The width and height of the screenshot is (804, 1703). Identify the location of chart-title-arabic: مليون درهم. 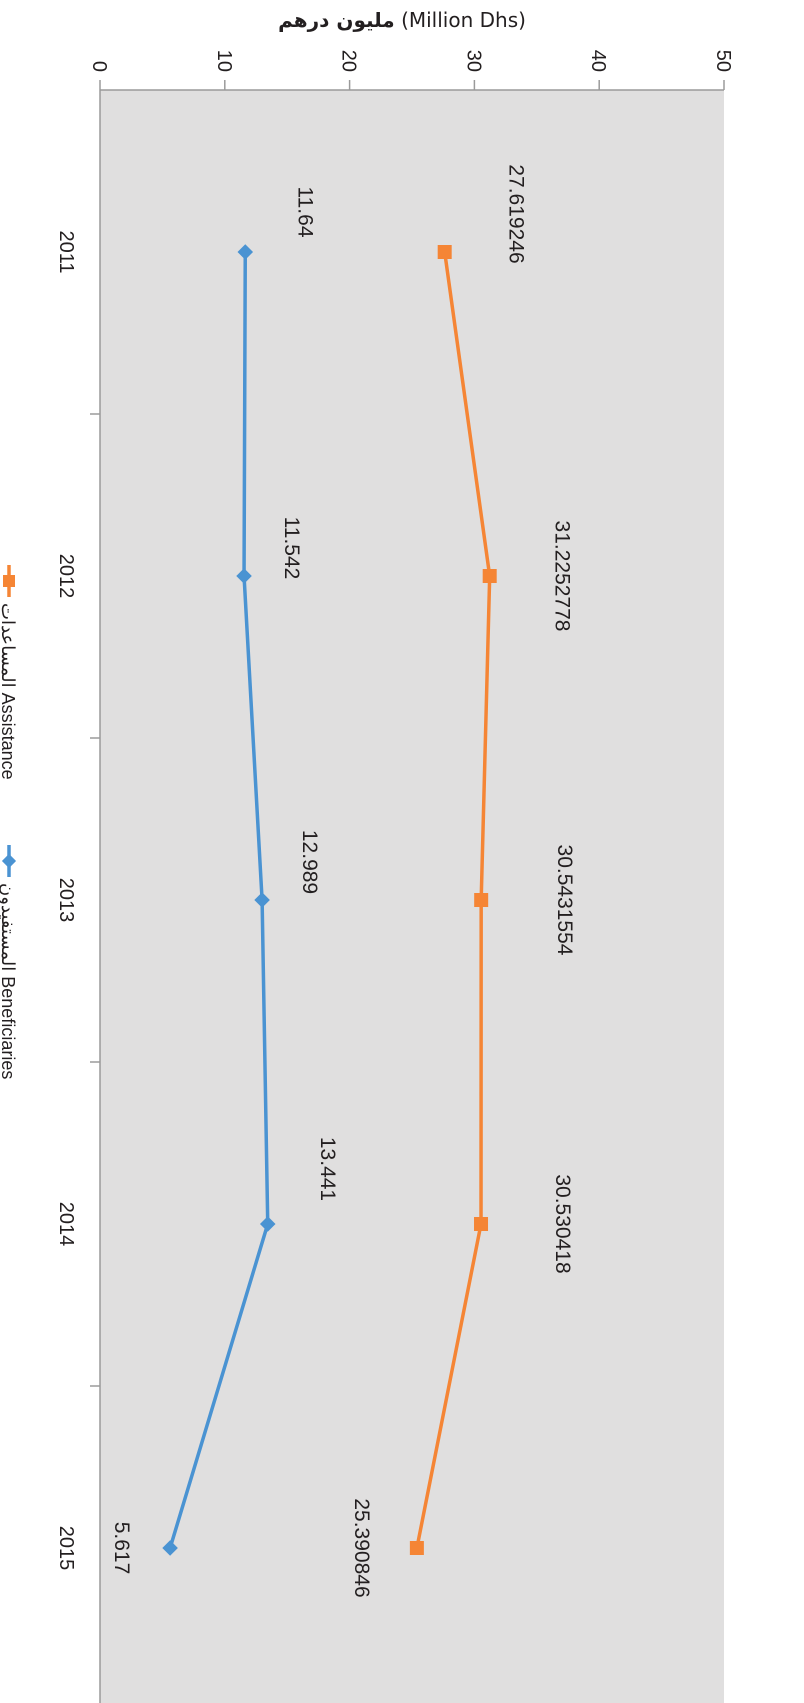
(336, 20).